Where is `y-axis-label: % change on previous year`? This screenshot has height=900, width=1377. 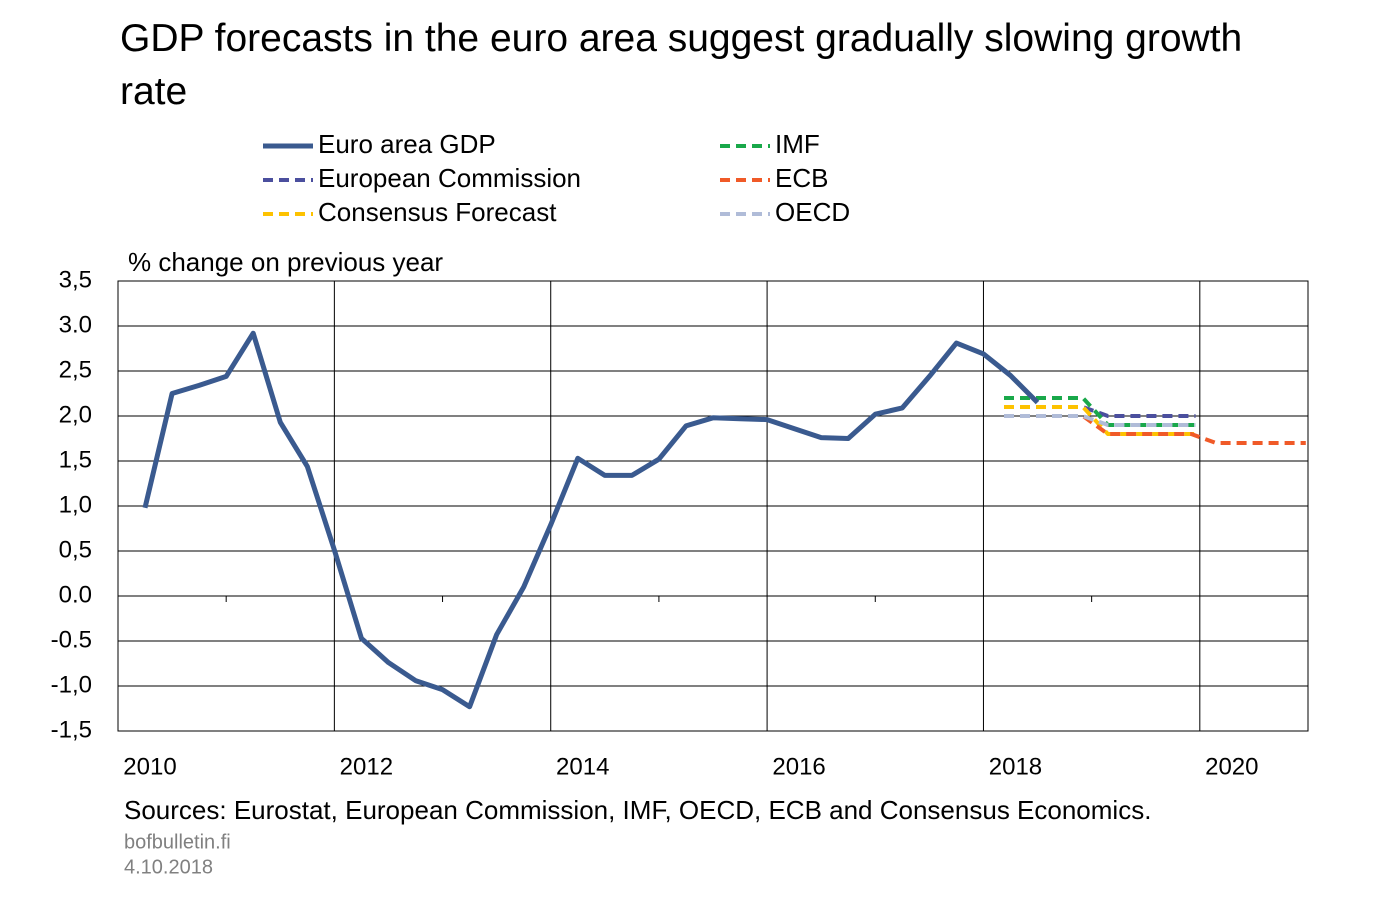 y-axis-label: % change on previous year is located at coordinates (285, 262).